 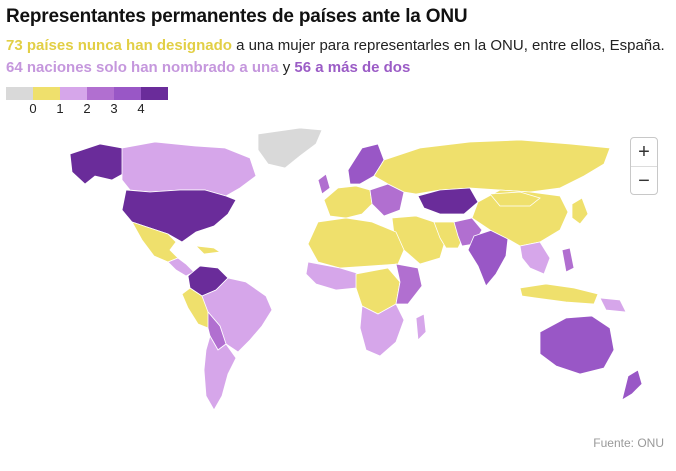 I want to click on region-north-africa, so click(x=356, y=243).